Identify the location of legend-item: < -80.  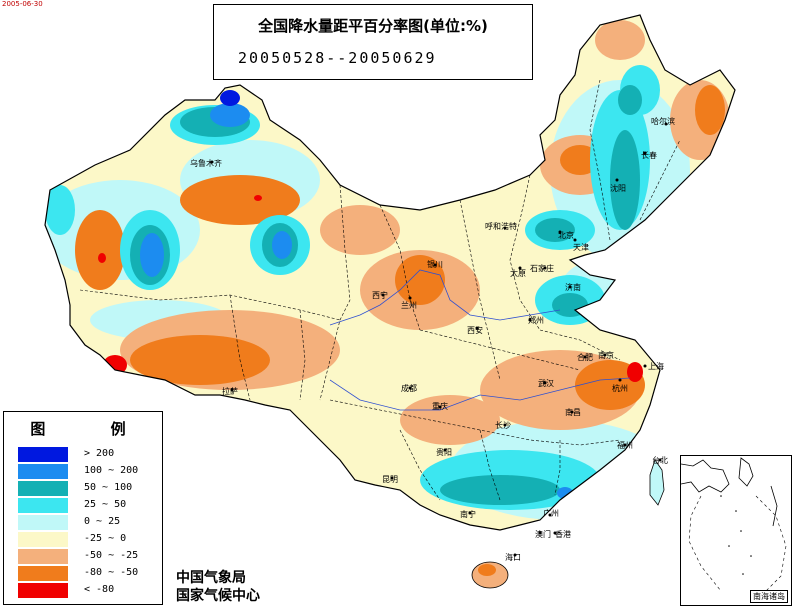
(88, 591).